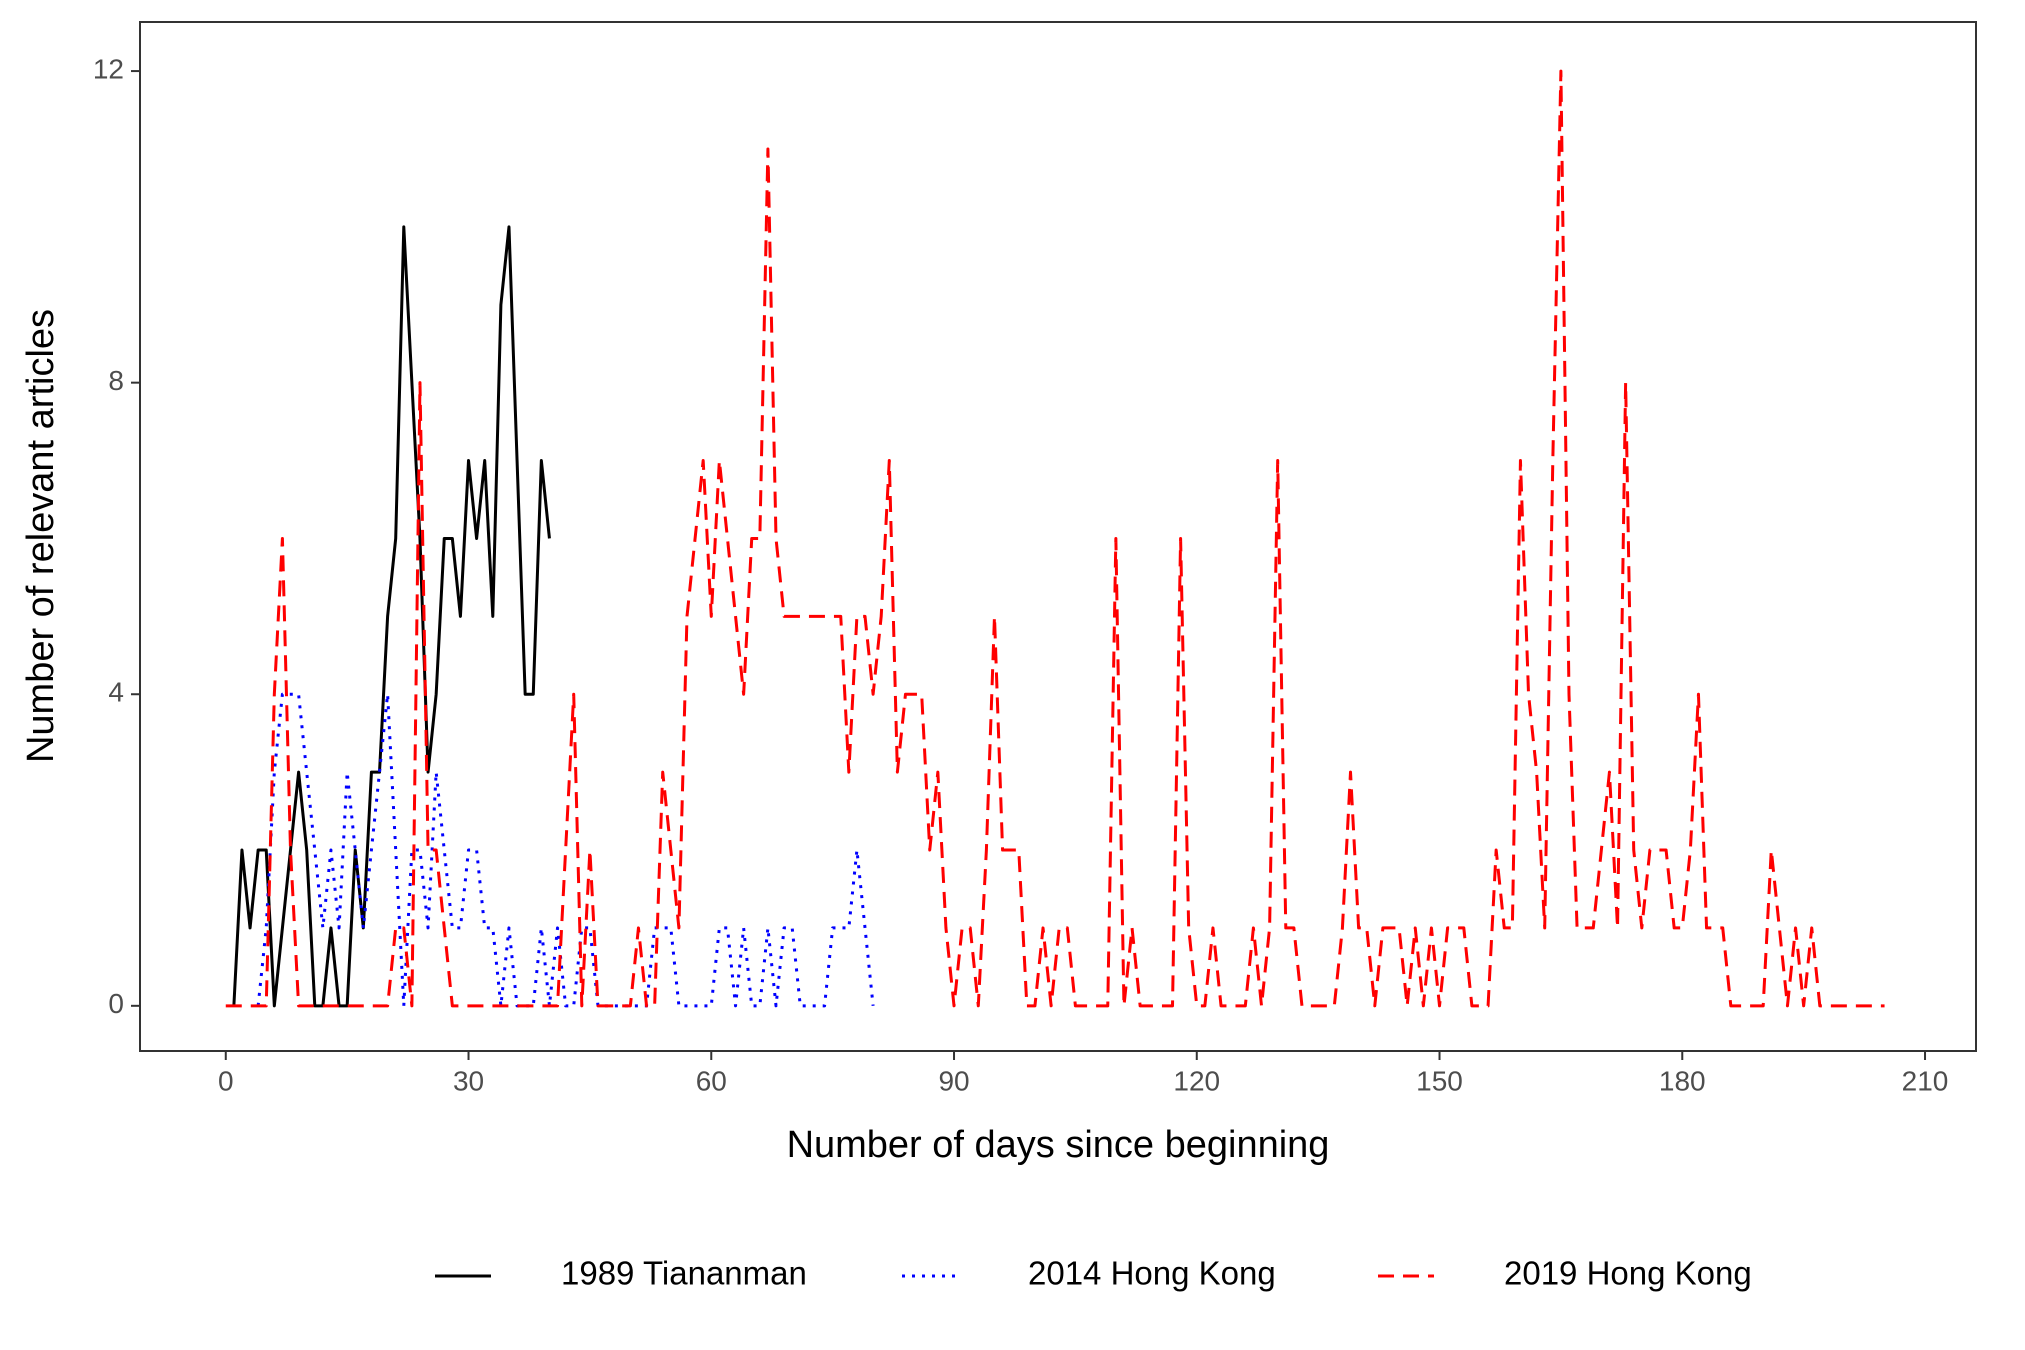 The width and height of the screenshot is (2025, 1350). Describe the element at coordinates (226, 1080) in the screenshot. I see `x-tick-label: 0` at that location.